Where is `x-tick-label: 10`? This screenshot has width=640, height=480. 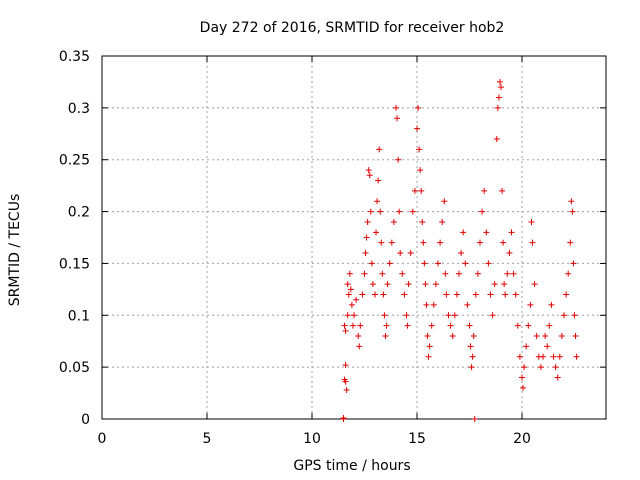
x-tick-label: 10 is located at coordinates (312, 439).